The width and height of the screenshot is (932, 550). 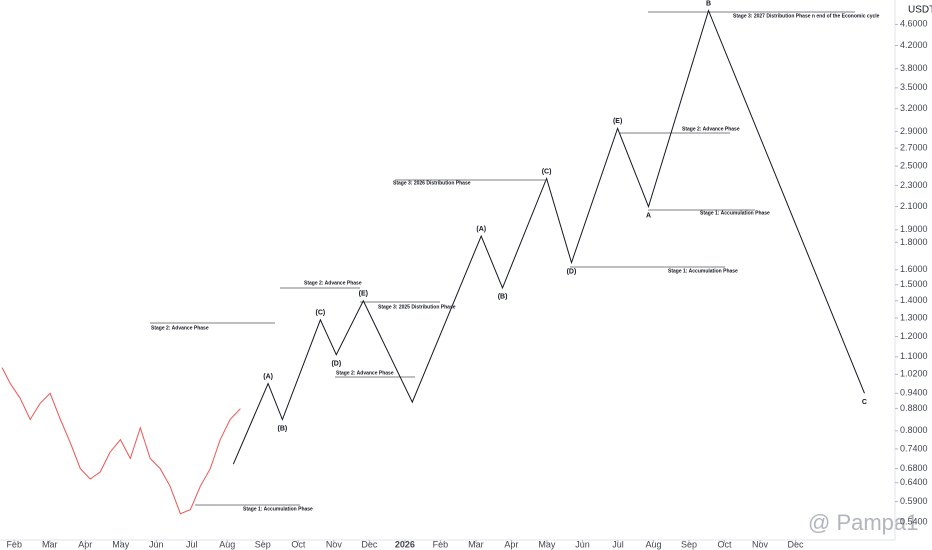 What do you see at coordinates (914, 131) in the screenshot?
I see `y-tick-label: 2.9000` at bounding box center [914, 131].